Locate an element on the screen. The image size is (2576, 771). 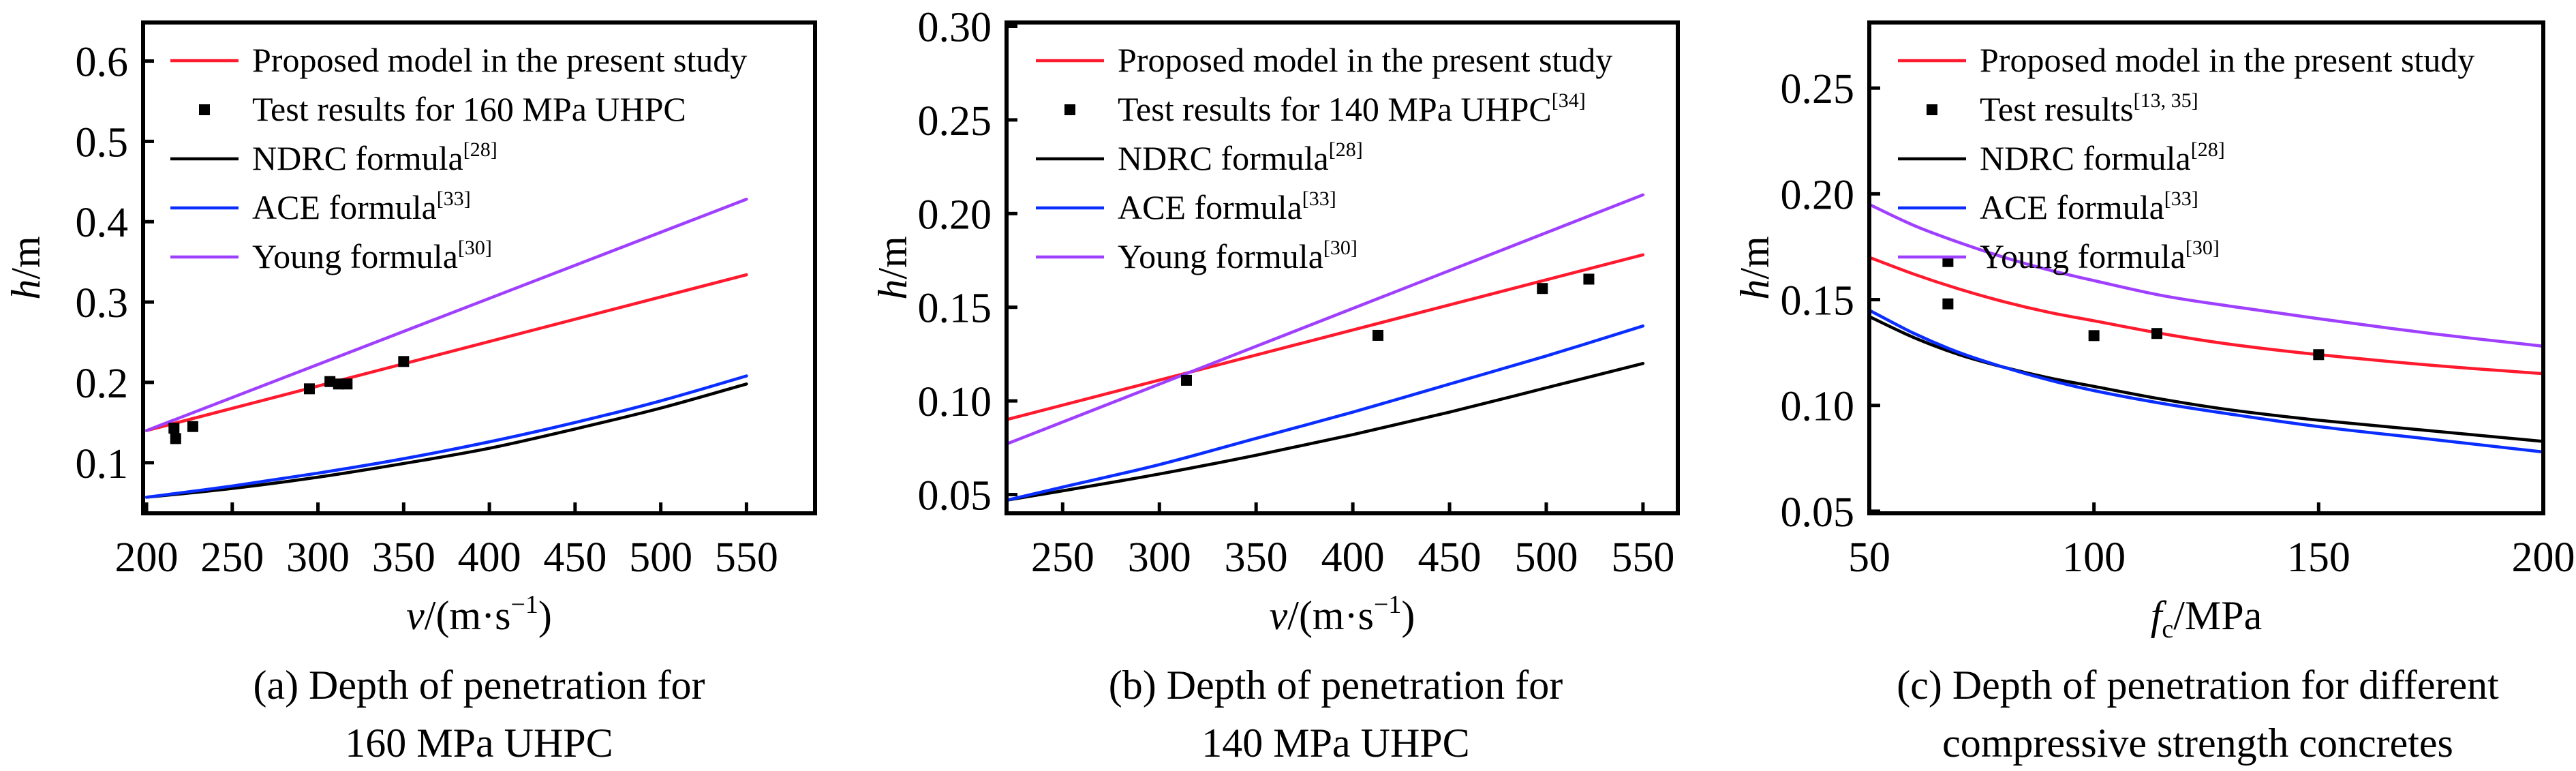
legend-label: Test results[13, 35] is located at coordinates (2089, 108).